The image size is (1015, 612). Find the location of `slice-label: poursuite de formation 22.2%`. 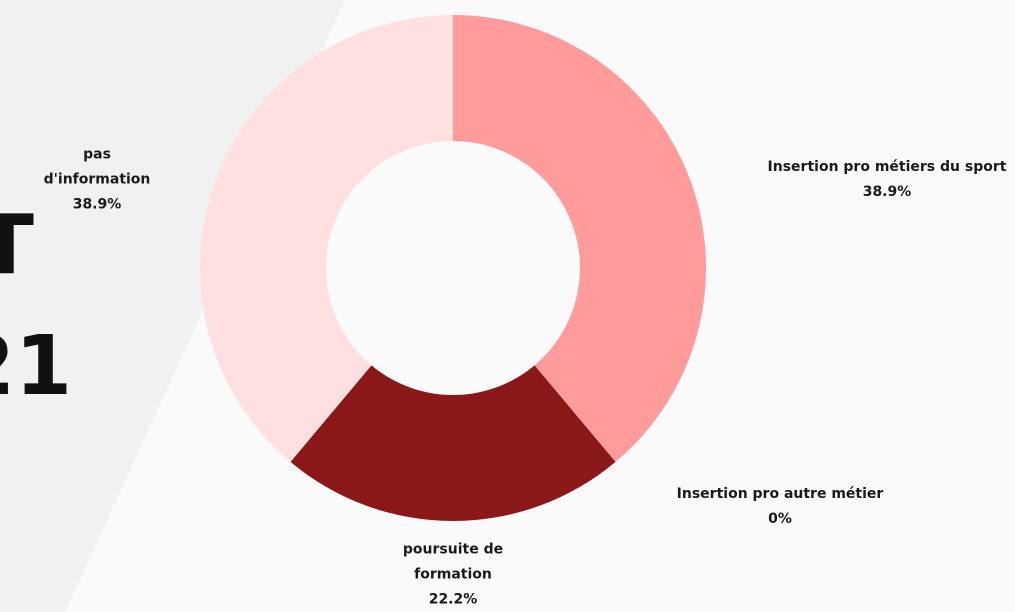

slice-label: poursuite de formation 22.2% is located at coordinates (453, 575).